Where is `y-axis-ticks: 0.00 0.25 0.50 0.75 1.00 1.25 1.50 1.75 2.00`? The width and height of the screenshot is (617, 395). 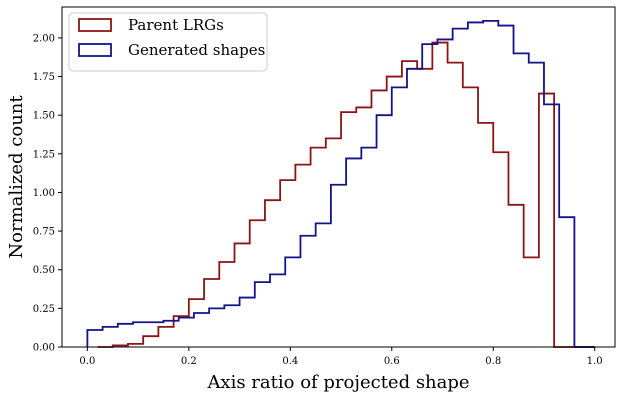
y-axis-ticks: 0.00 0.25 0.50 0.75 1.00 1.25 1.50 1.75 2.00 is located at coordinates (47, 193).